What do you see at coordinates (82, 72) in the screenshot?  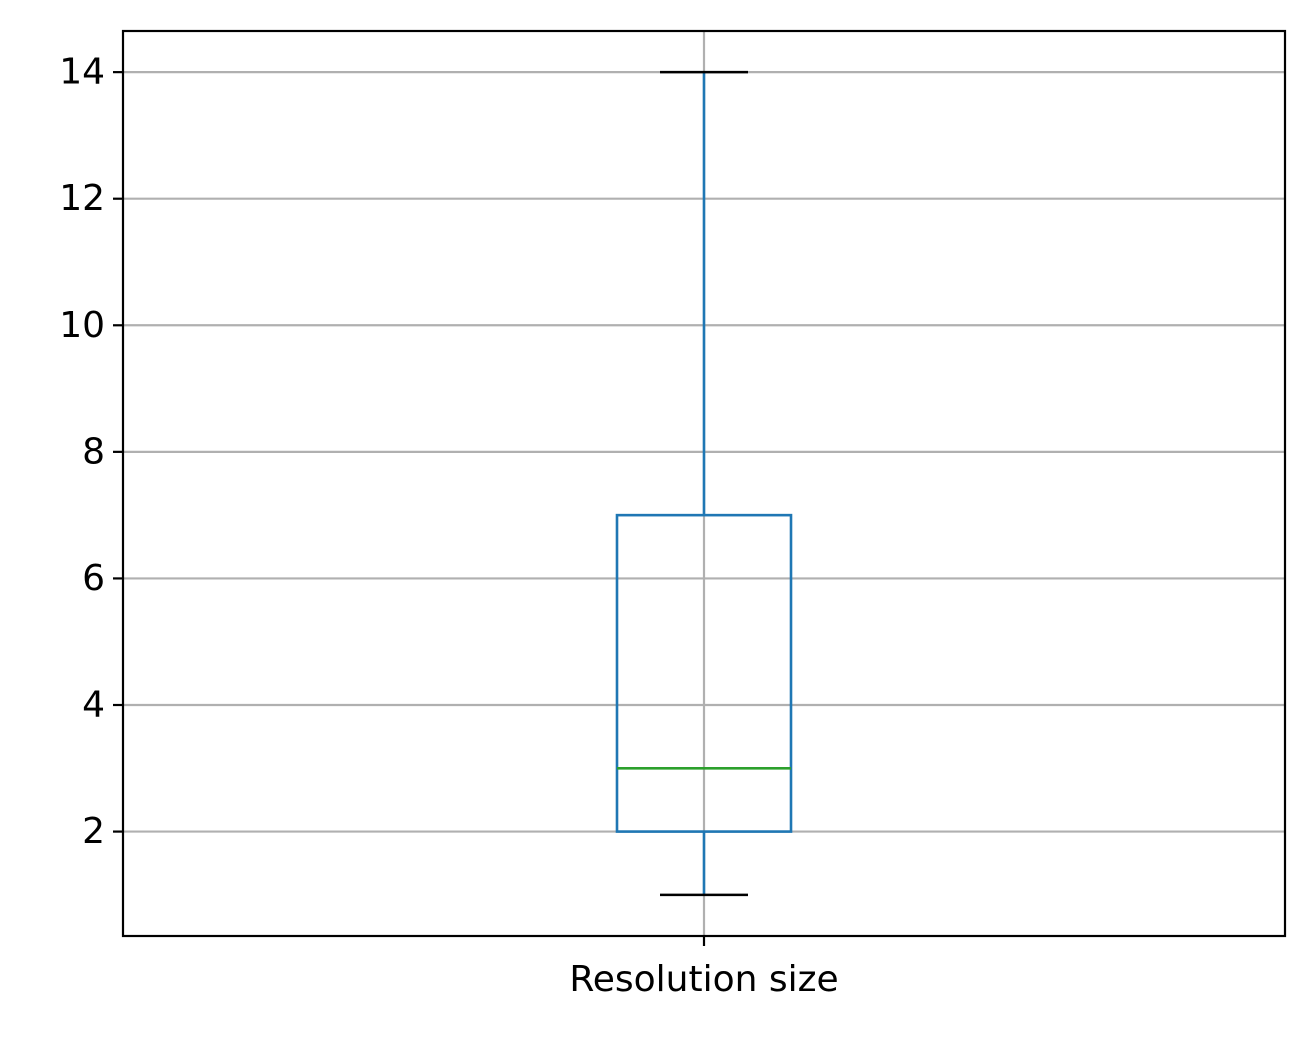 I see `y-tick-label: 14` at bounding box center [82, 72].